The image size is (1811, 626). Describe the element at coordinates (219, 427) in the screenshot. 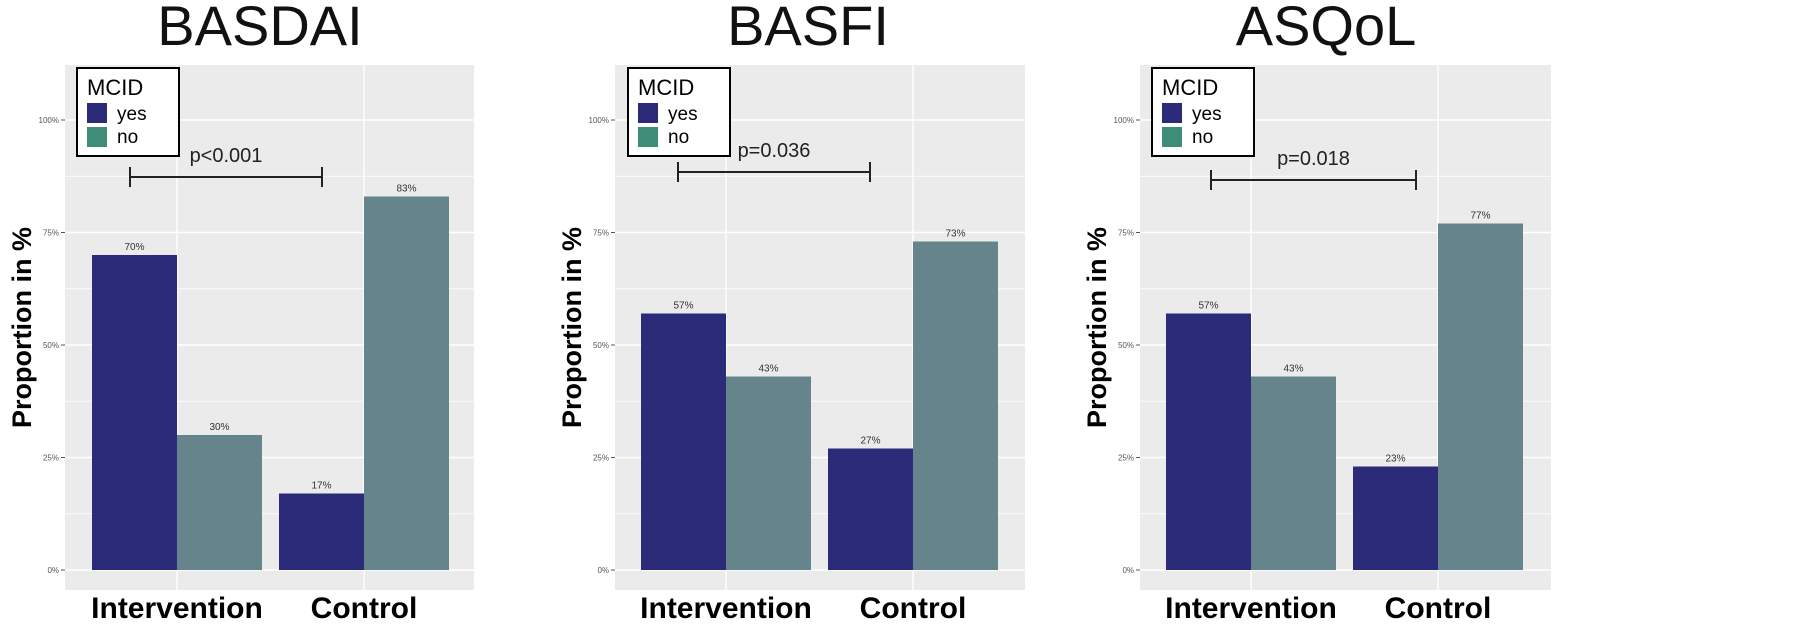

I see `data-label: 30%` at that location.